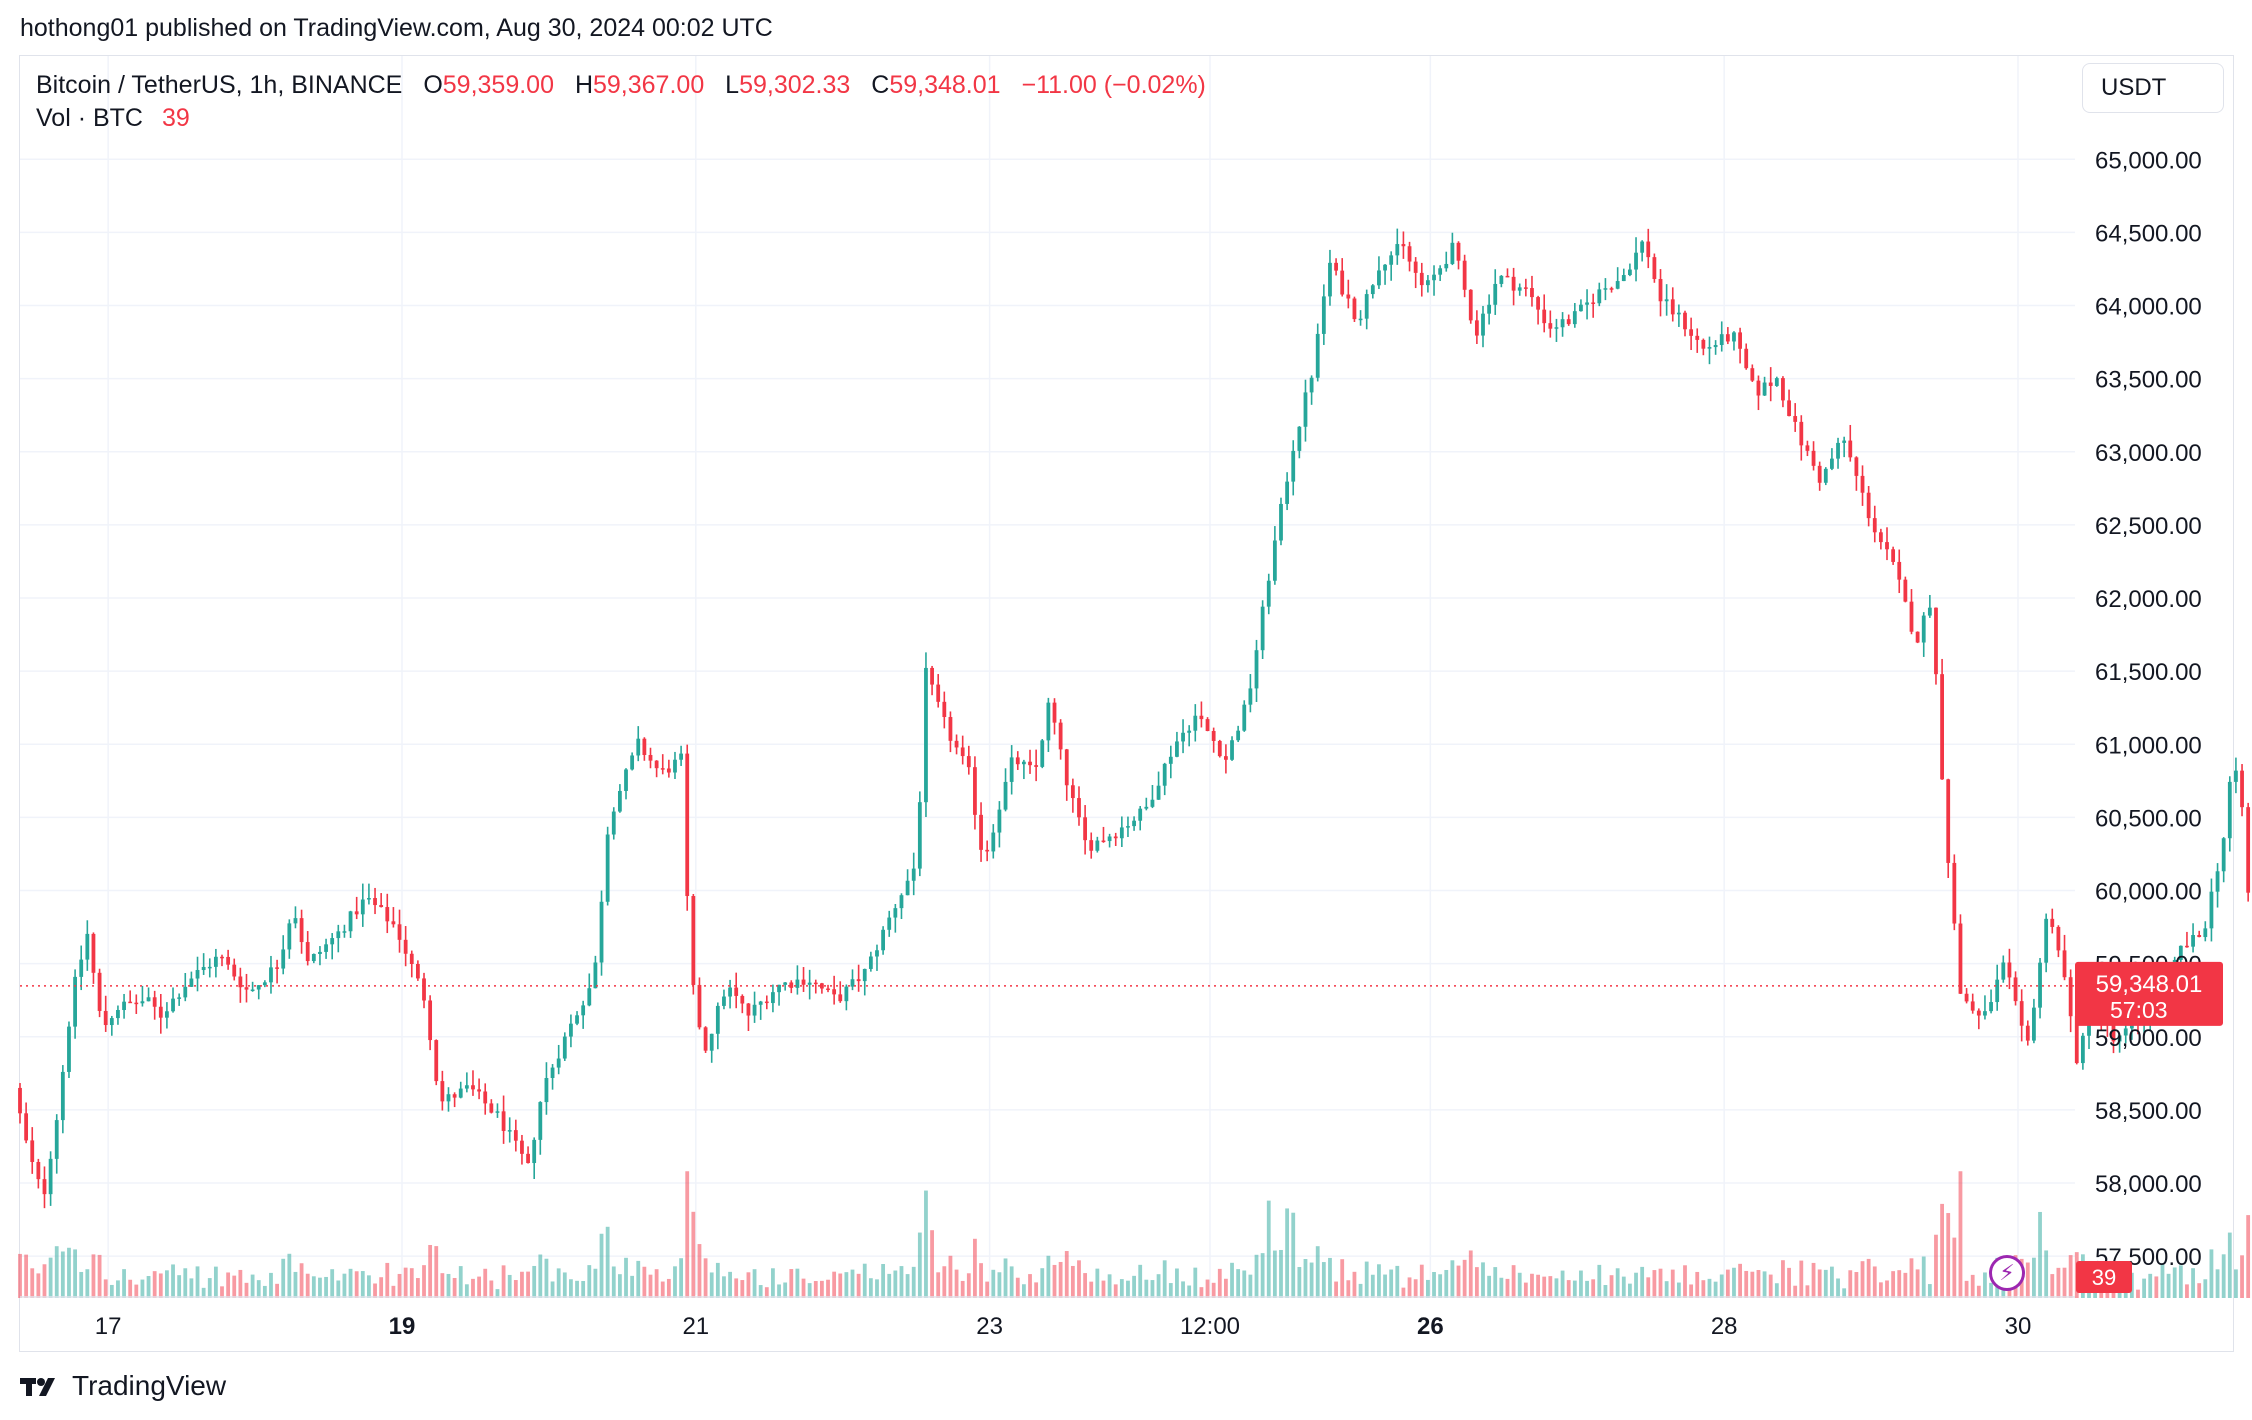 This screenshot has width=2252, height=1420. Describe the element at coordinates (2148, 1111) in the screenshot. I see `y-tick-label: 58,500.00` at that location.